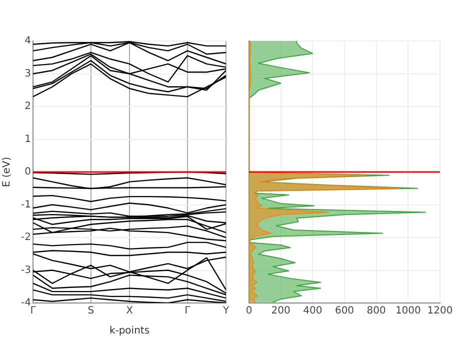 This screenshot has width=474, height=338. Describe the element at coordinates (26, 238) in the screenshot. I see `y-tick-label: -2` at that location.